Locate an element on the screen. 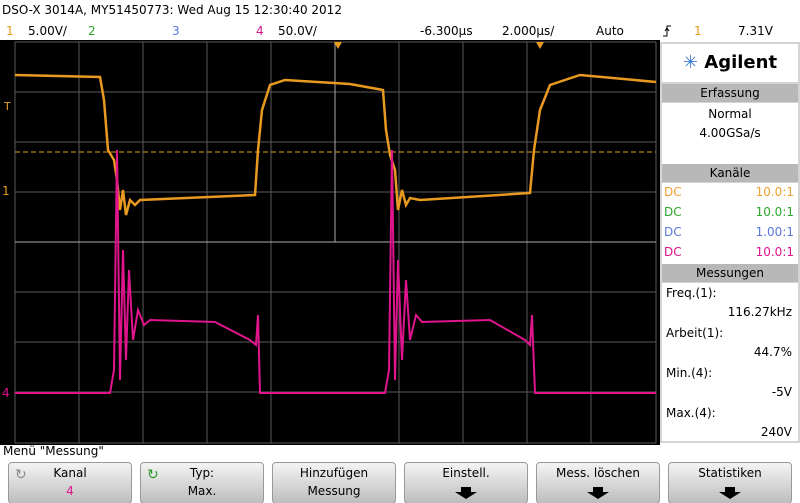  acq-rate: 4.00GSa/s is located at coordinates (730, 133).